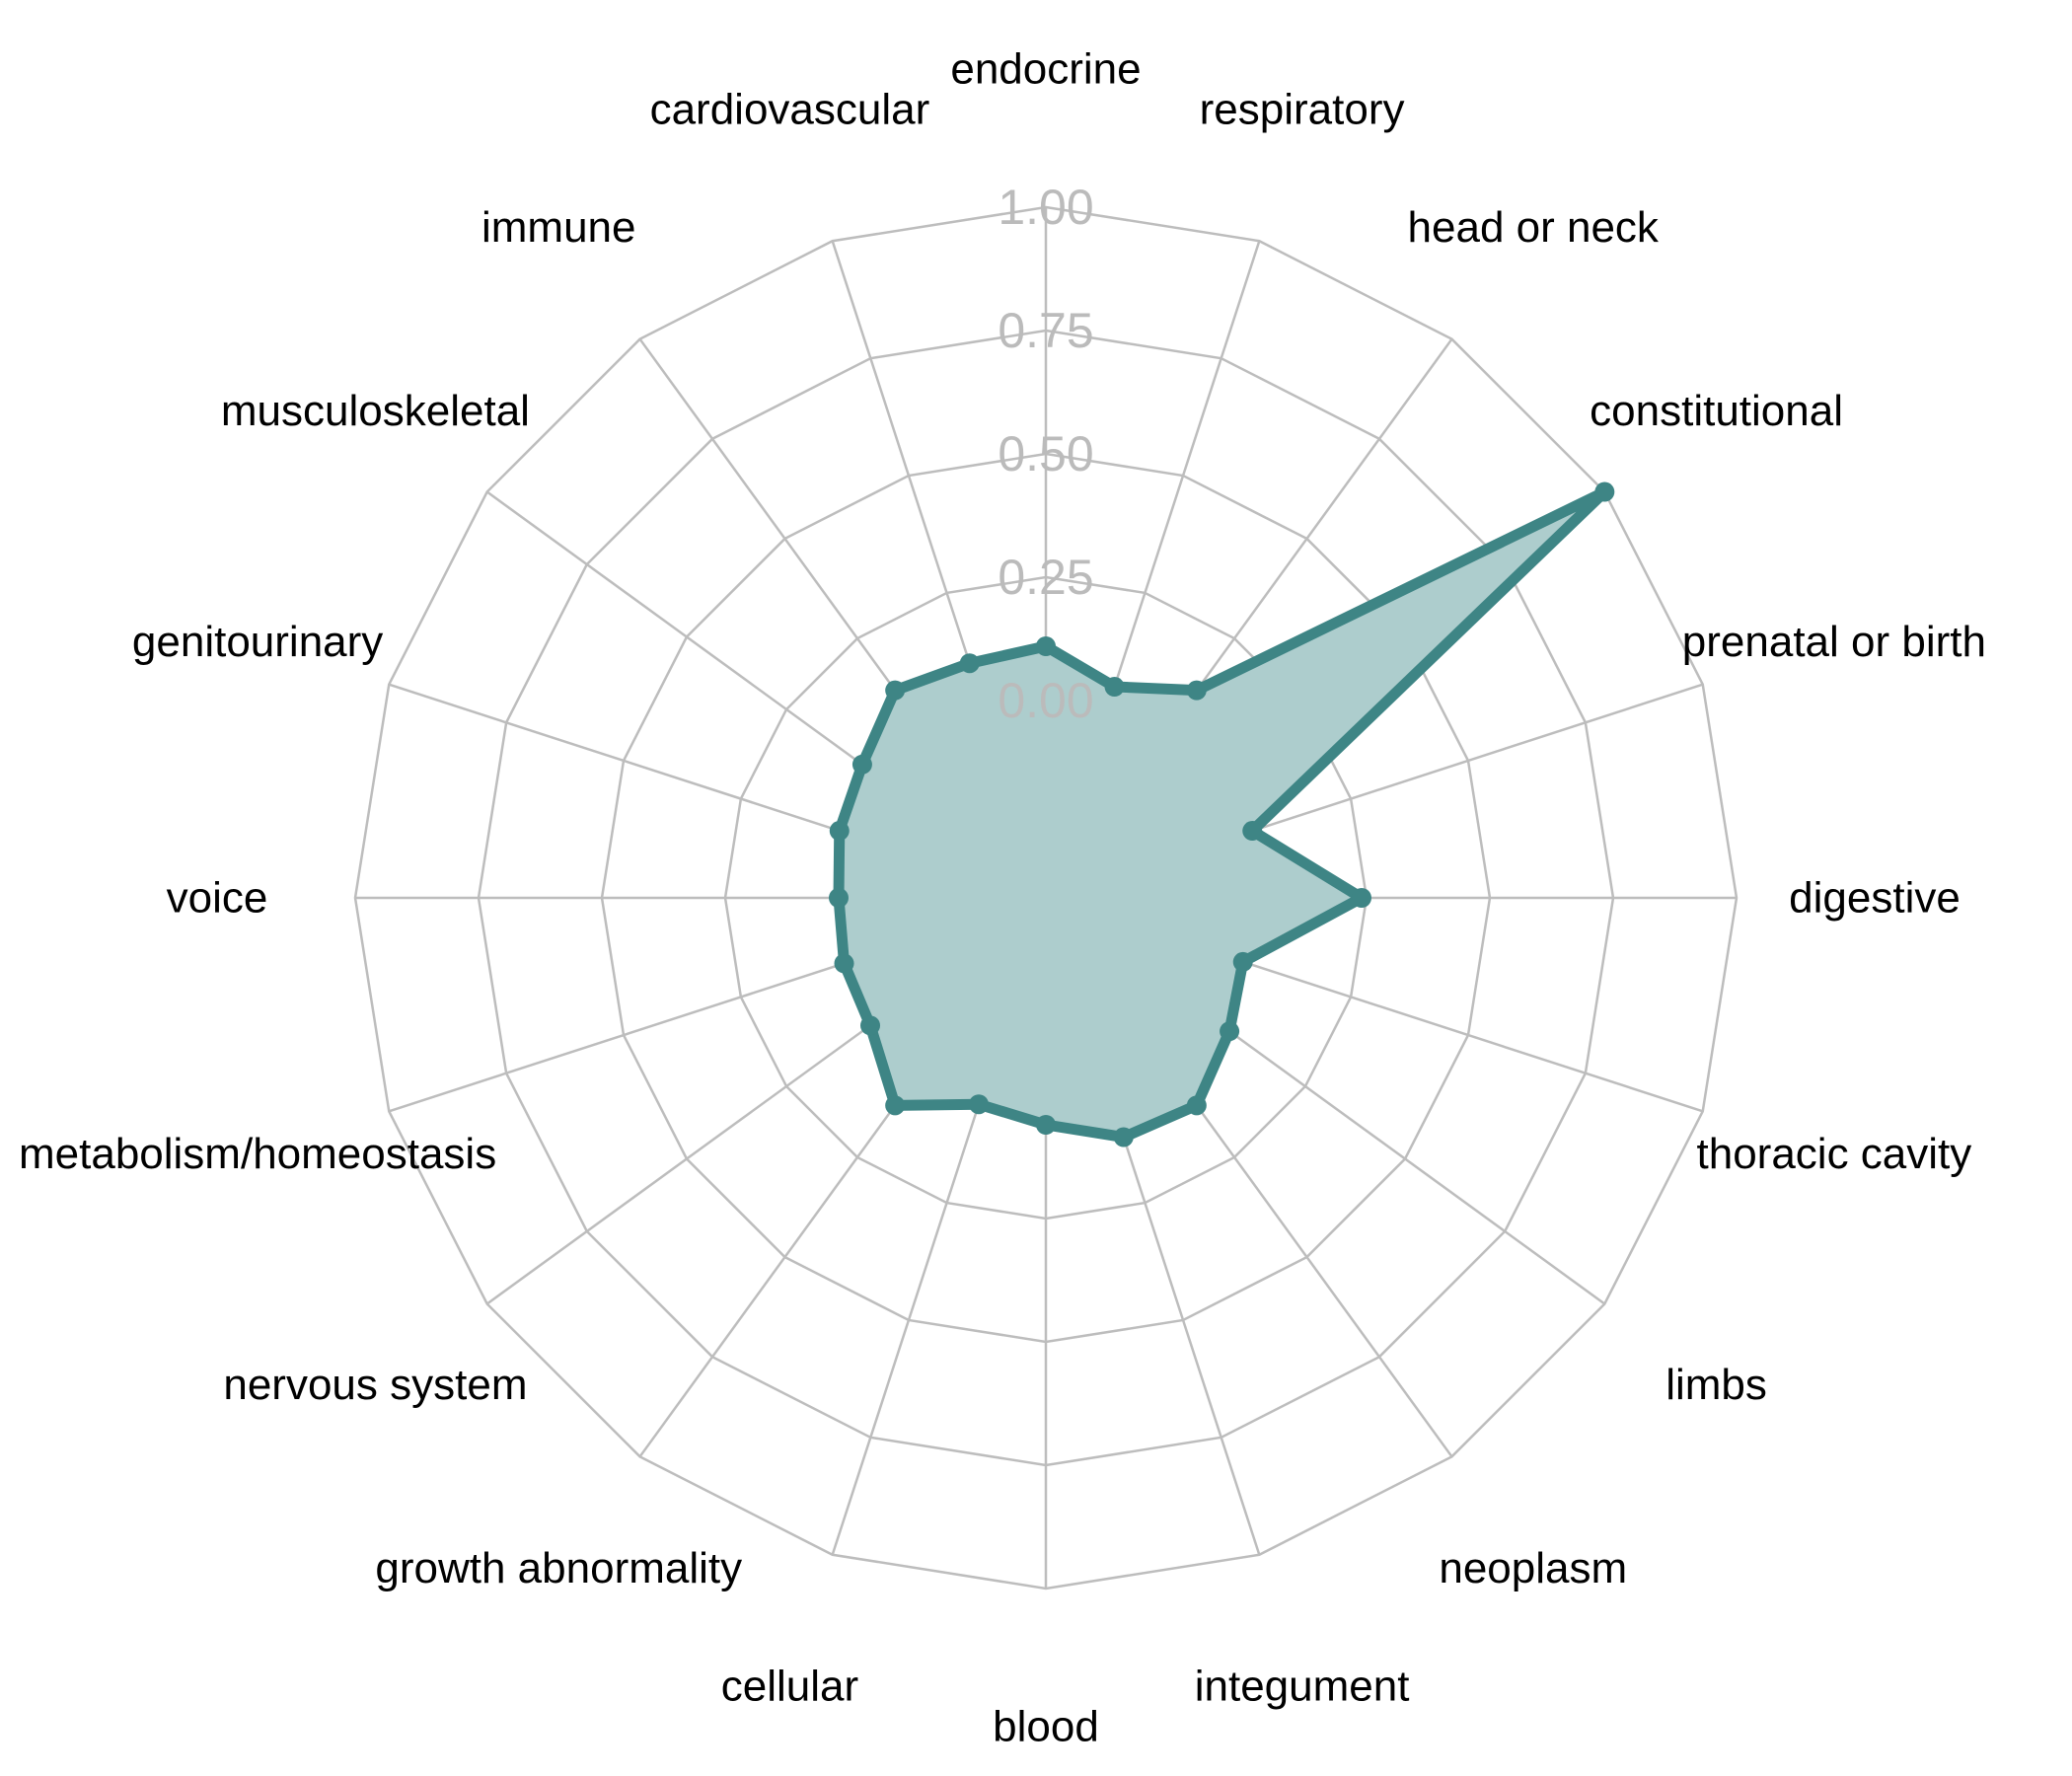  What do you see at coordinates (1123, 1137) in the screenshot?
I see `data-point-integument` at bounding box center [1123, 1137].